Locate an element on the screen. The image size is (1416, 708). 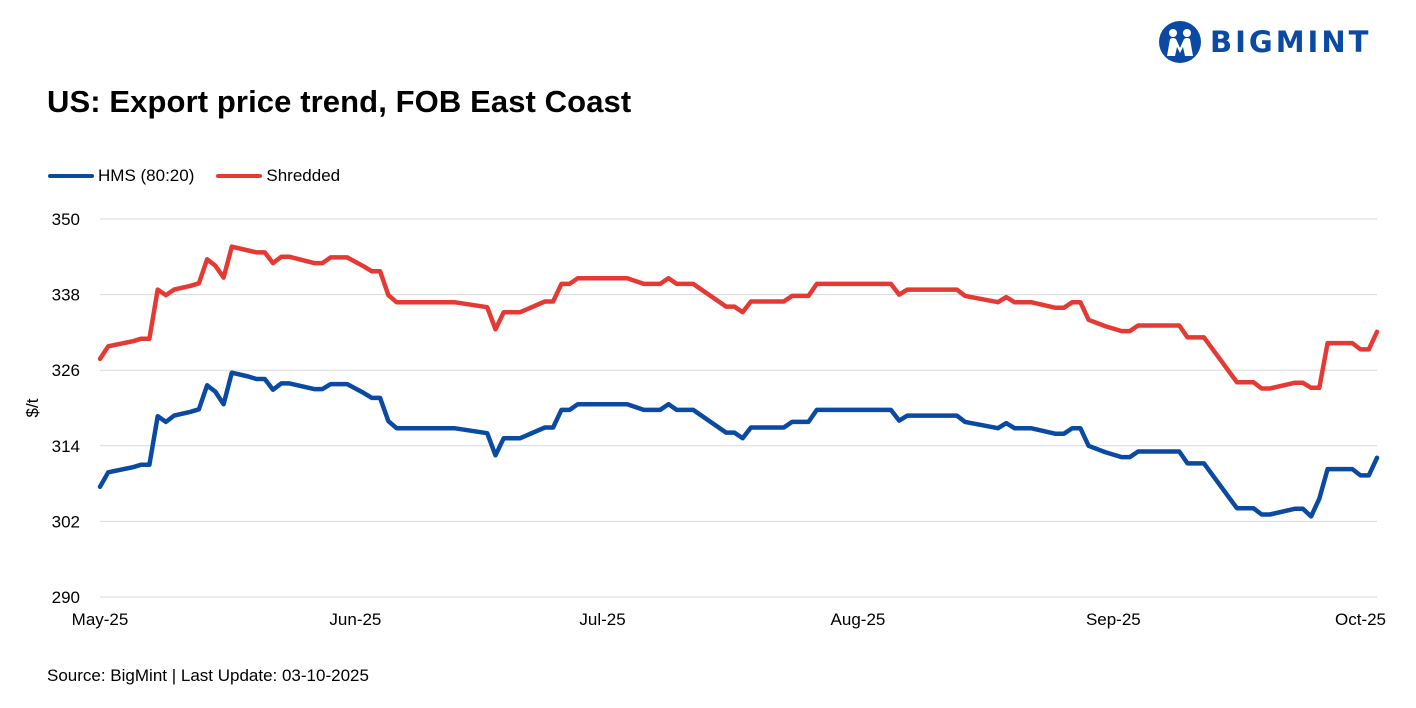
x-tick-label: Jun-25 is located at coordinates (355, 619).